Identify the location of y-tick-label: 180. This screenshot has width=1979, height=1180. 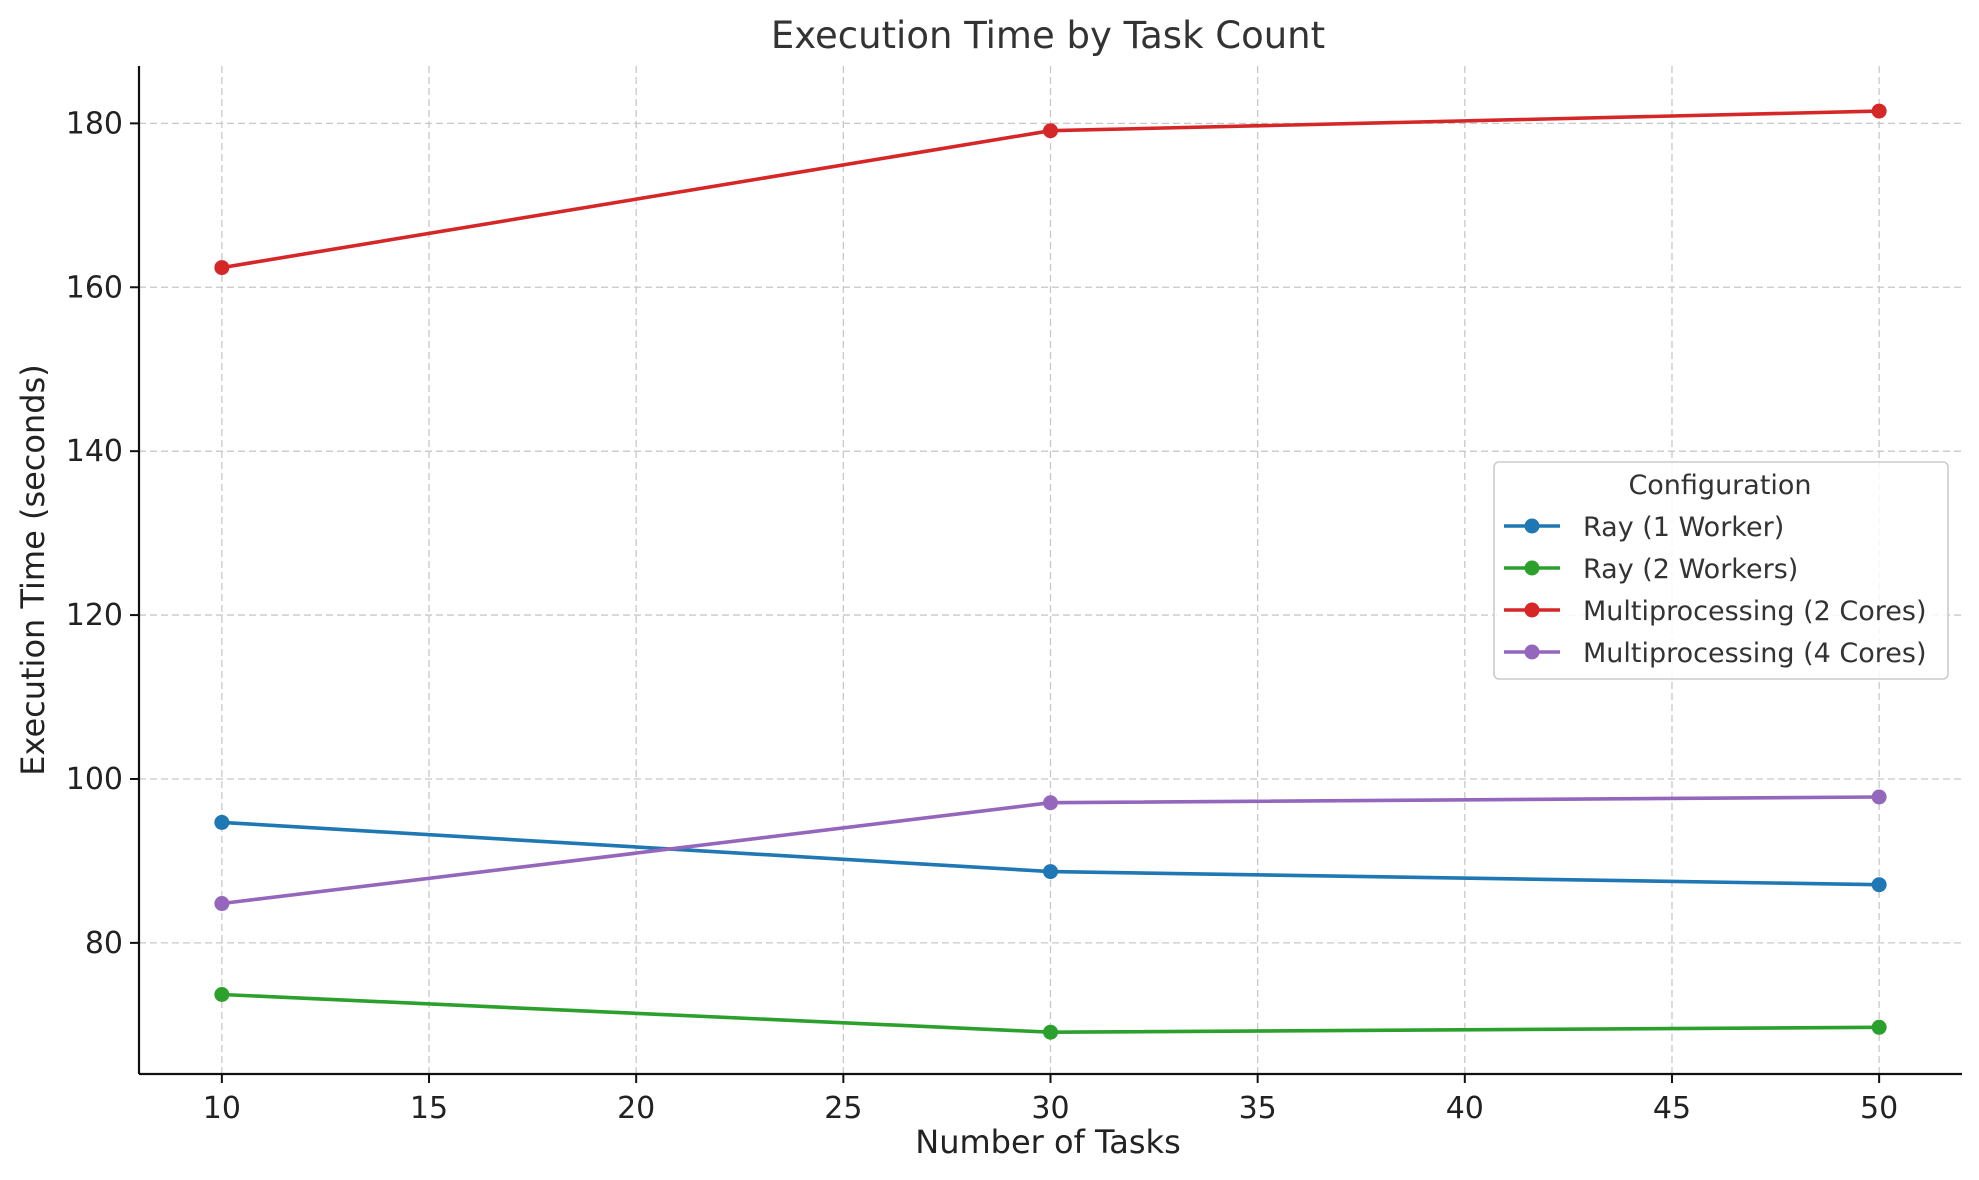
(94, 123).